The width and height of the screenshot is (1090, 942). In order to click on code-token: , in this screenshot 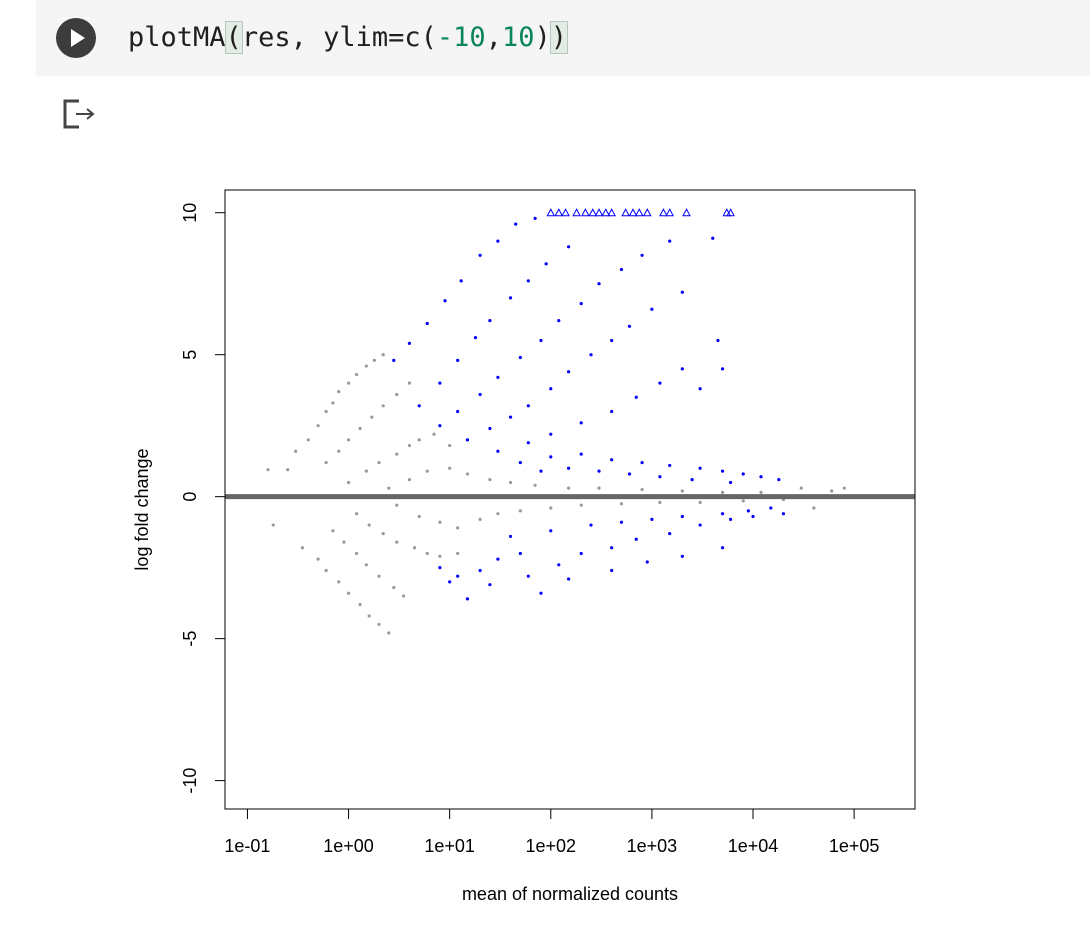, I will do `click(493, 37)`.